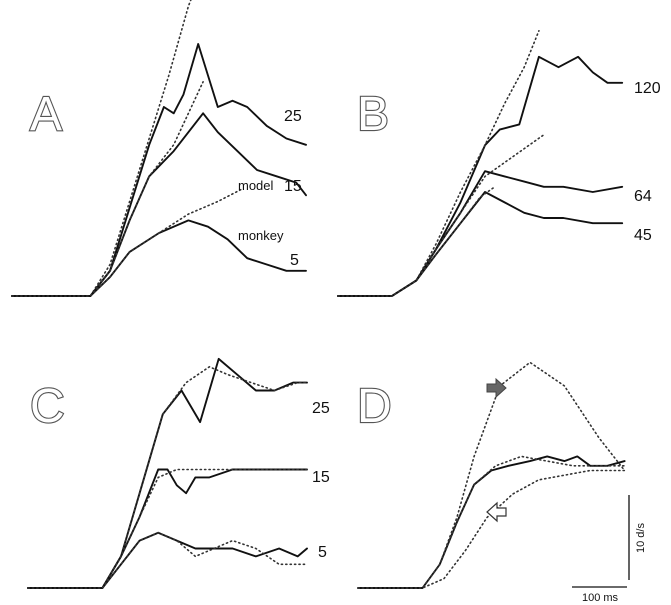  Describe the element at coordinates (496, 388) in the screenshot. I see `filled-arrow-icon` at that location.